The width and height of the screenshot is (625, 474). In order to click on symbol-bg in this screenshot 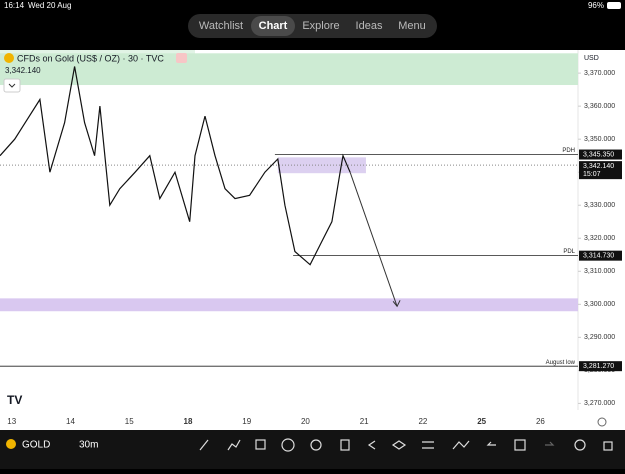, I will do `click(97, 57)`.